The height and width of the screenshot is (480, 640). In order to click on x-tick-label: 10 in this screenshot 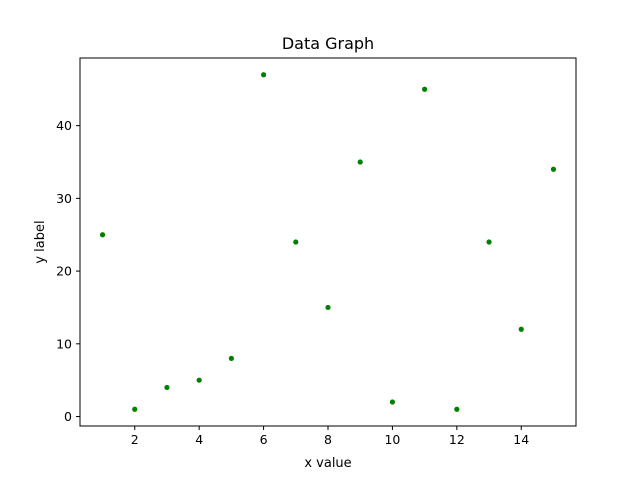, I will do `click(392, 439)`.